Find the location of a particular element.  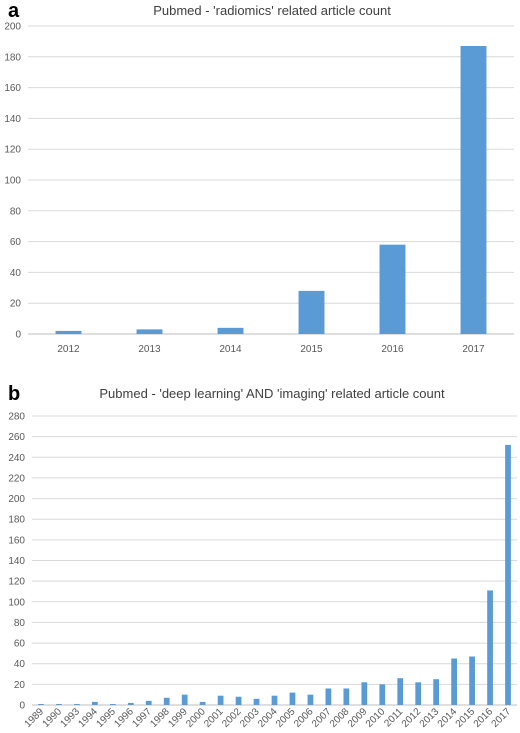

panel-label-b: b is located at coordinates (14, 394).